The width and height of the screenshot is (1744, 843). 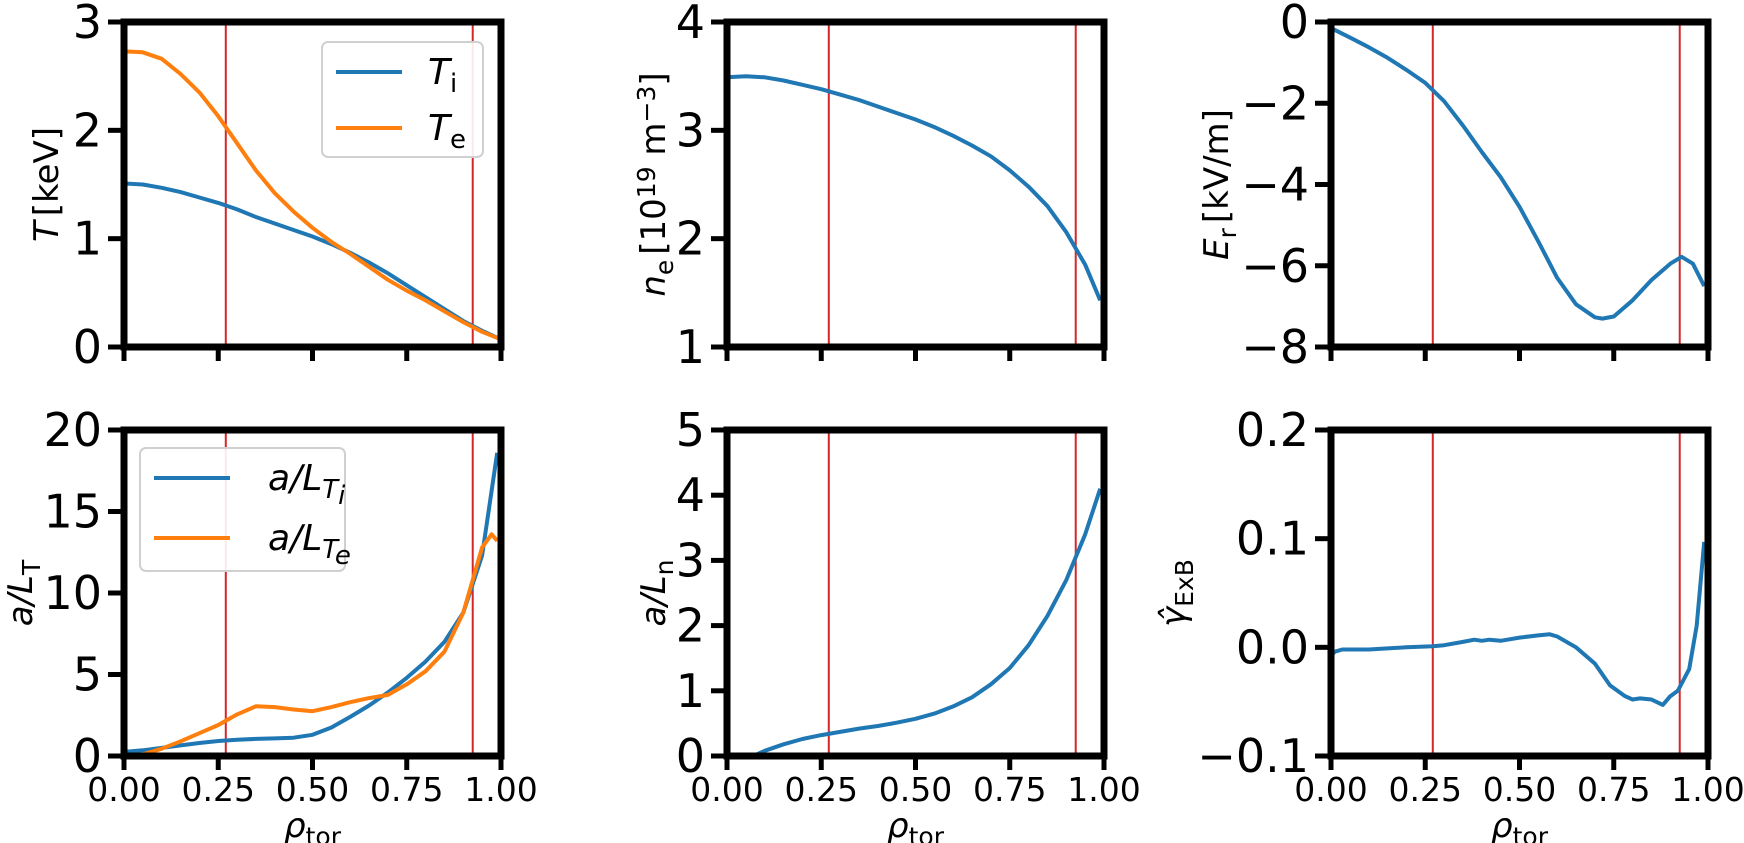 What do you see at coordinates (1275, 266) in the screenshot?
I see `y-tick-label: −6` at bounding box center [1275, 266].